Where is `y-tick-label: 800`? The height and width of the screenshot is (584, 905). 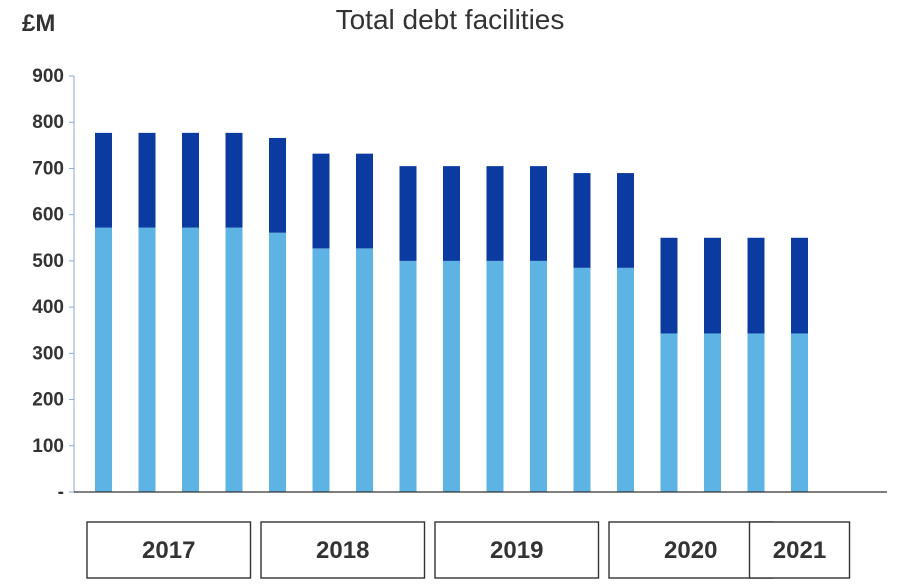
y-tick-label: 800 is located at coordinates (48, 122).